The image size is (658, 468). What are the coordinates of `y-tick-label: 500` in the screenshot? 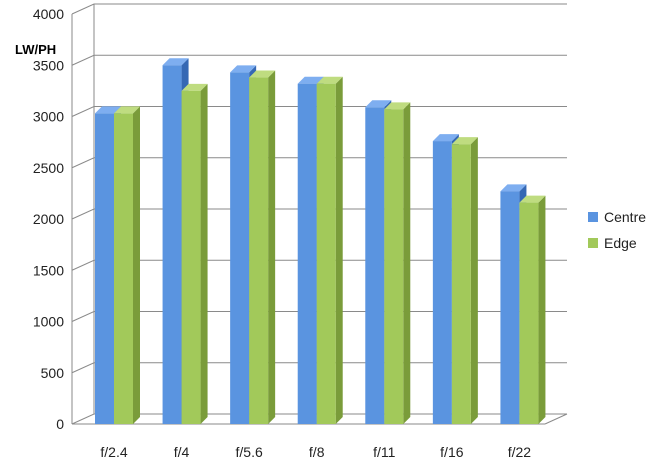 It's located at (53, 373).